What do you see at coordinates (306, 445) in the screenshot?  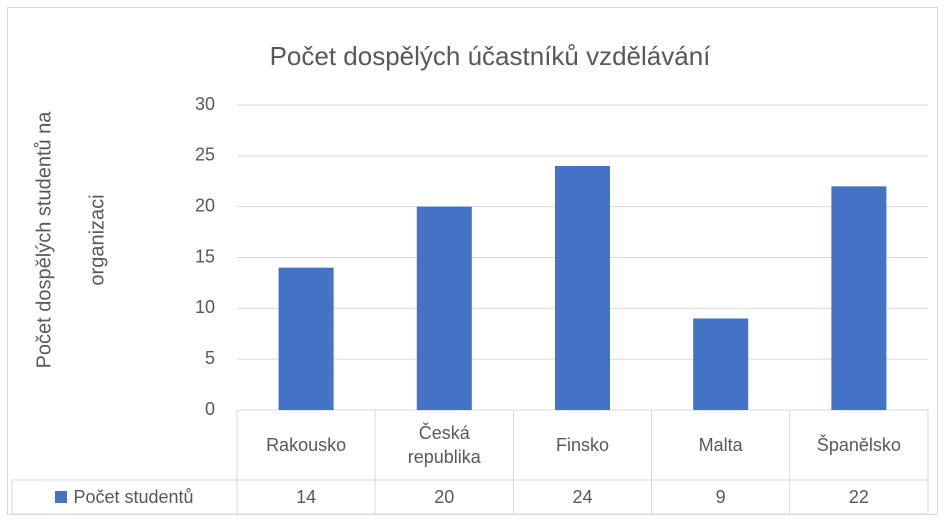 I see `x-tick-label: Rakousko` at bounding box center [306, 445].